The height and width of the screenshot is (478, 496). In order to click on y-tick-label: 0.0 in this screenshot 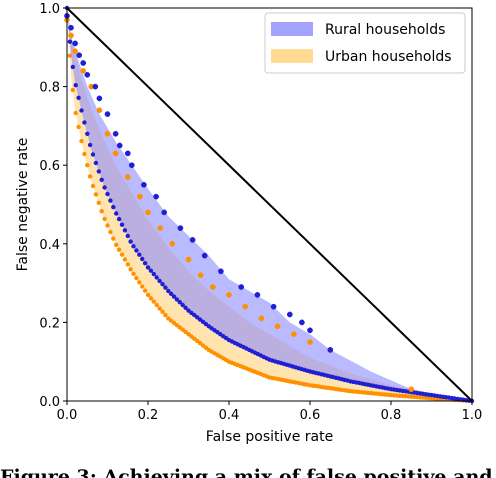, I will do `click(49, 402)`.